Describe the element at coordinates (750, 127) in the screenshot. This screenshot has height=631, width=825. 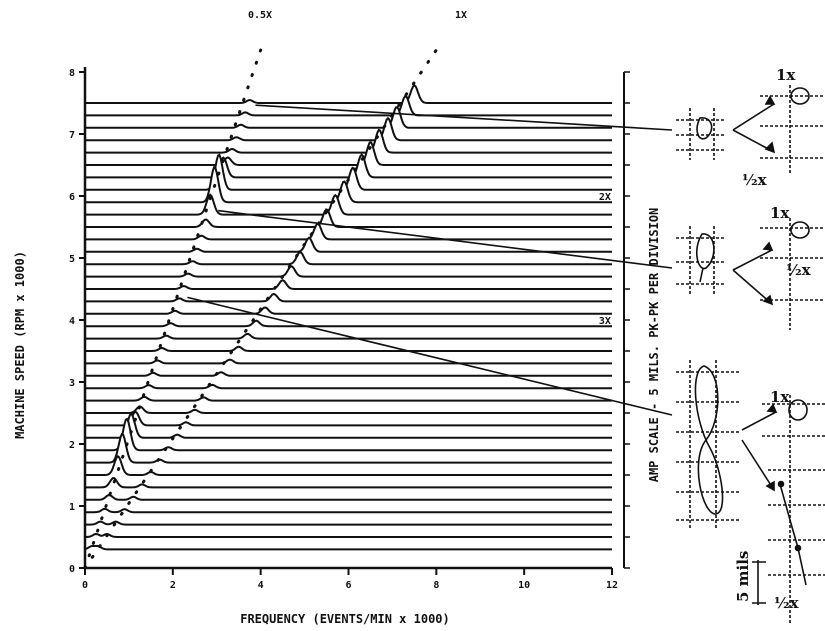
I see `orbit-panel-top: 1x ½x` at that location.